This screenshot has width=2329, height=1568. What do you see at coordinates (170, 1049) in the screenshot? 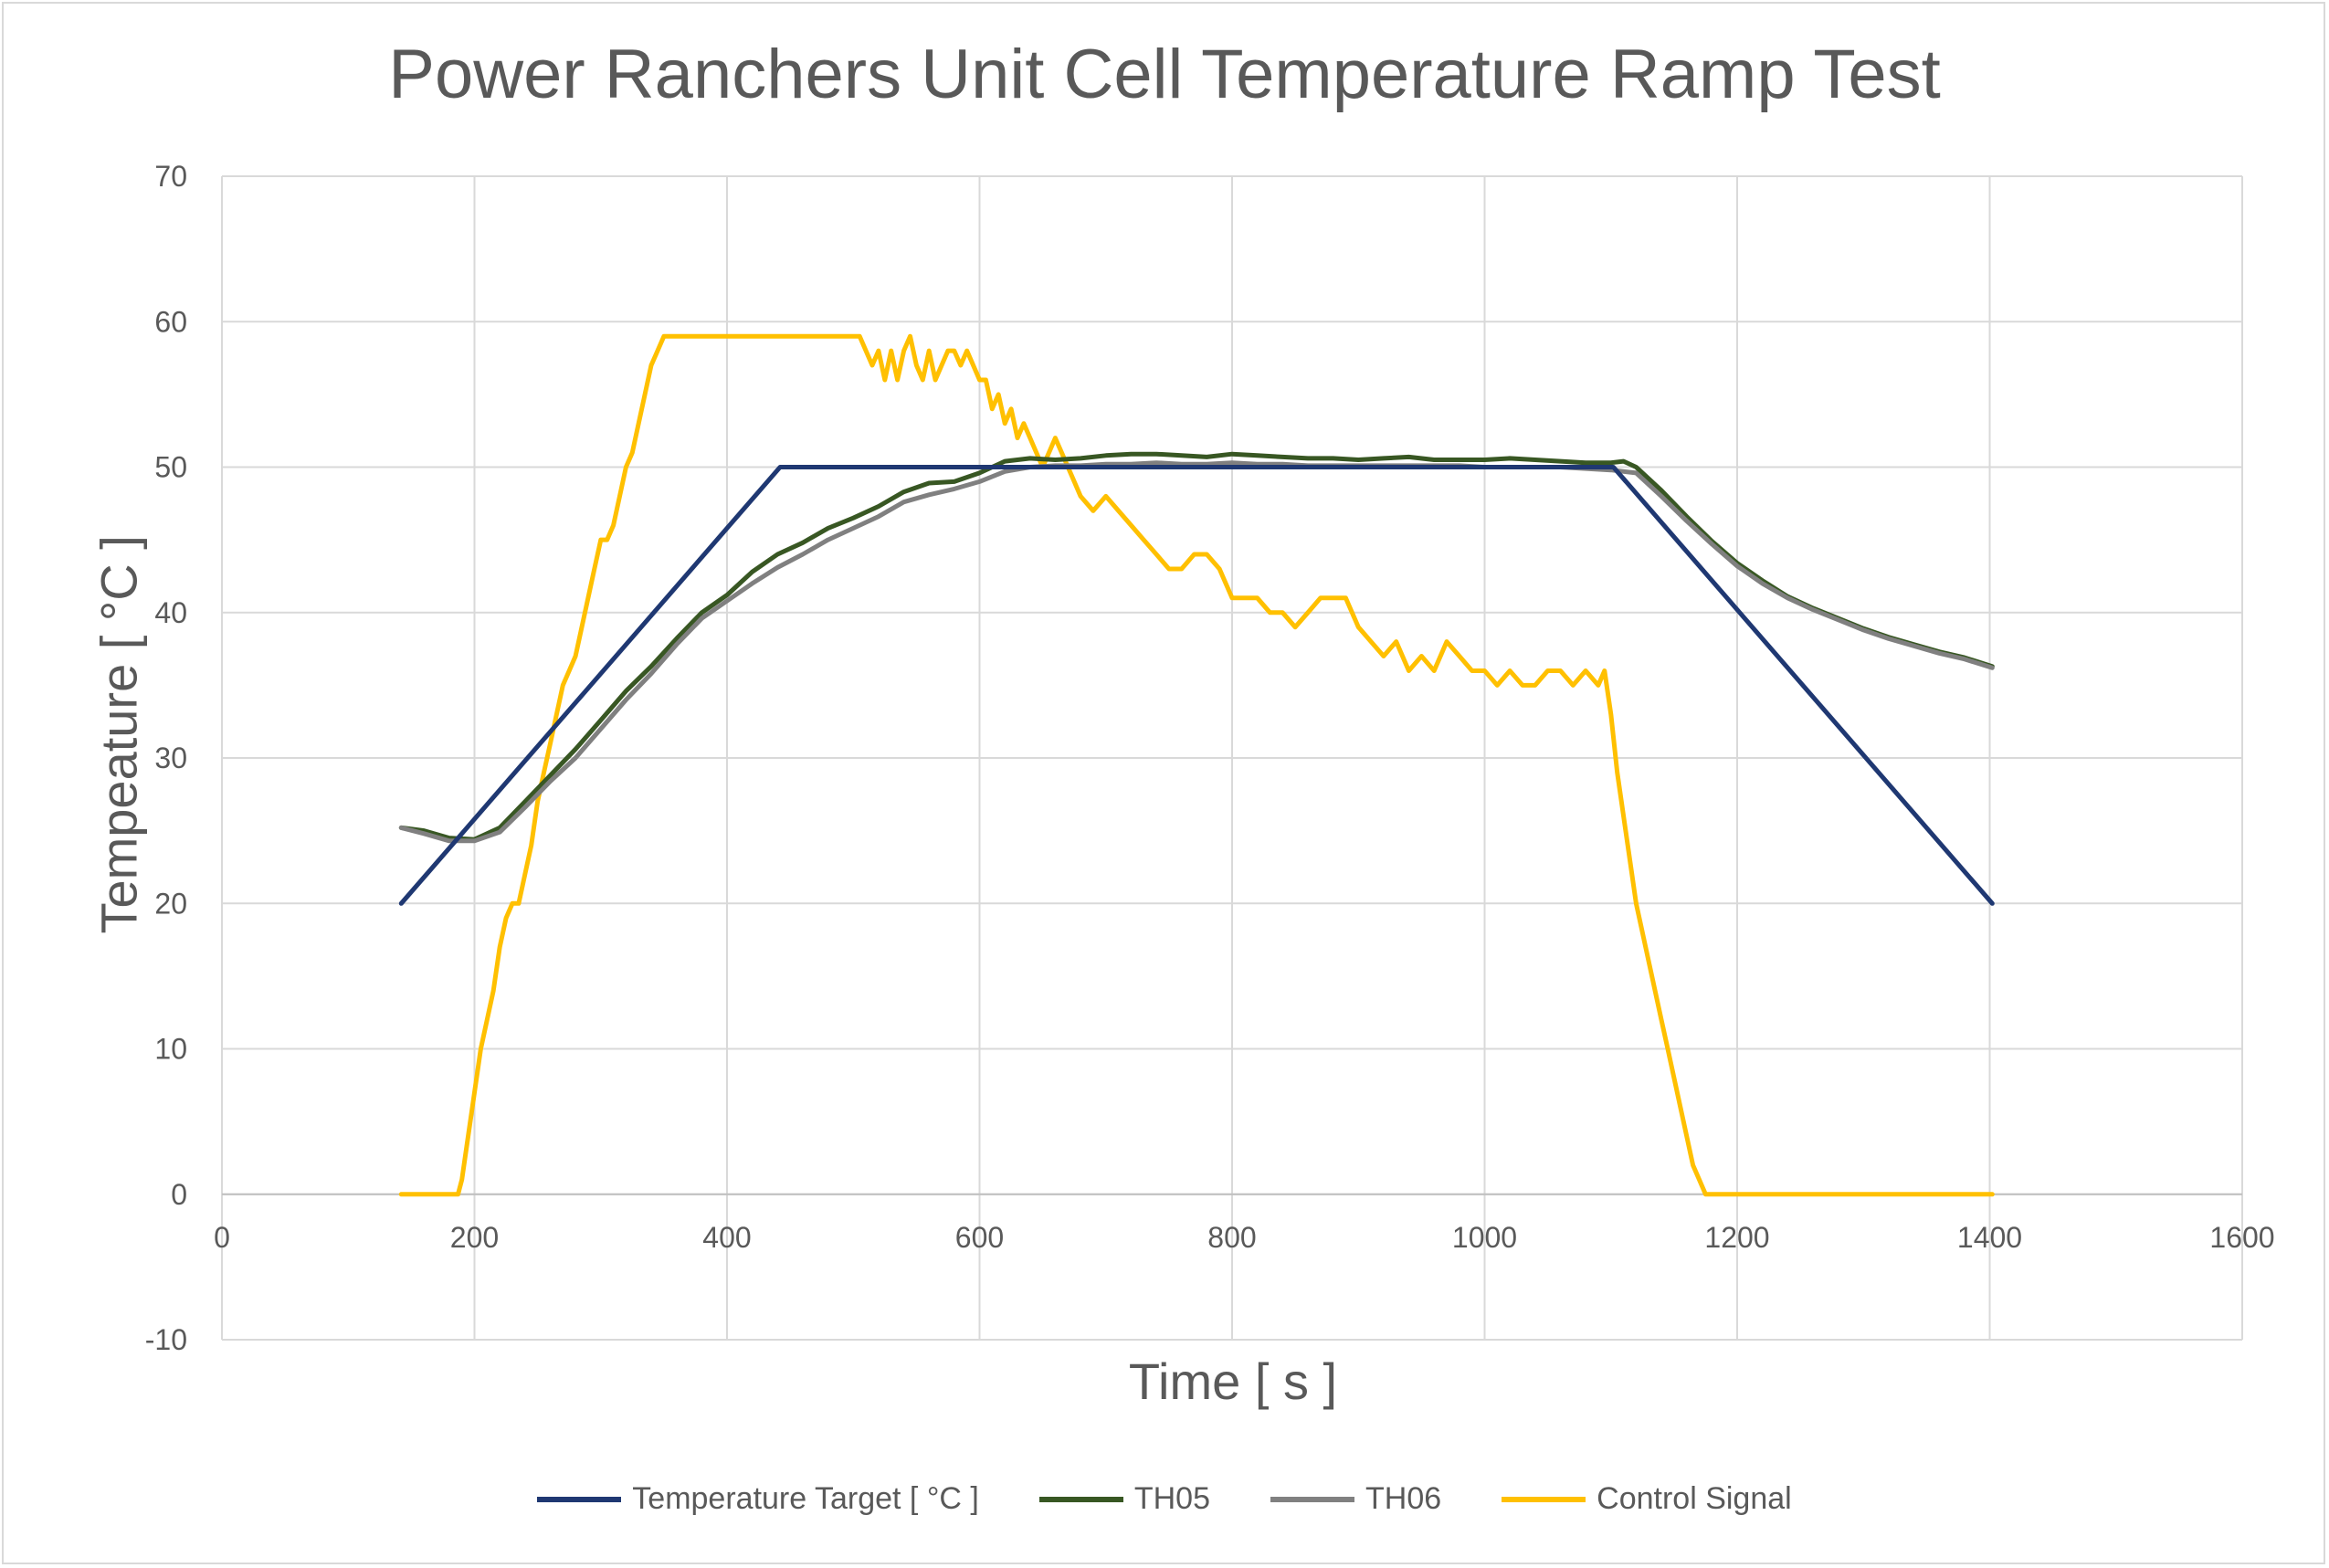
I see `y-tick-label-2: 10` at bounding box center [170, 1049].